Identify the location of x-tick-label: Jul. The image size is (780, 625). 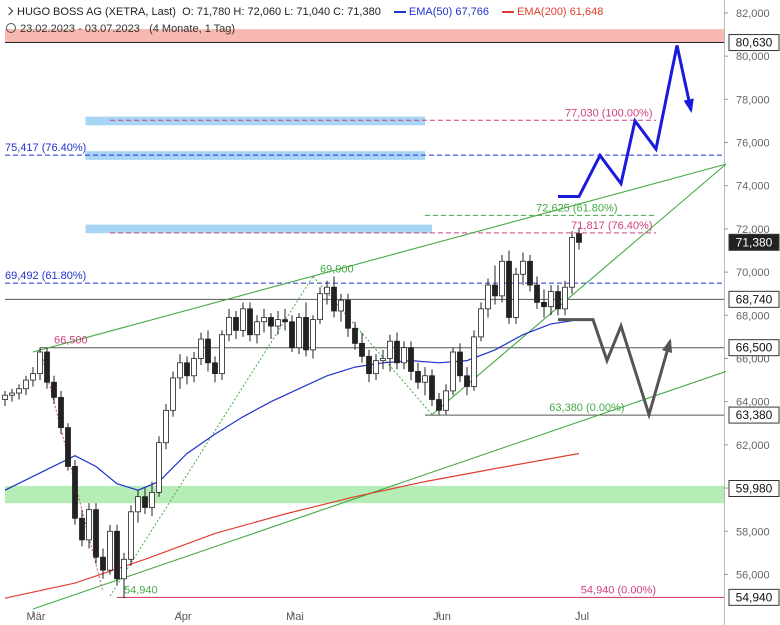
(582, 617).